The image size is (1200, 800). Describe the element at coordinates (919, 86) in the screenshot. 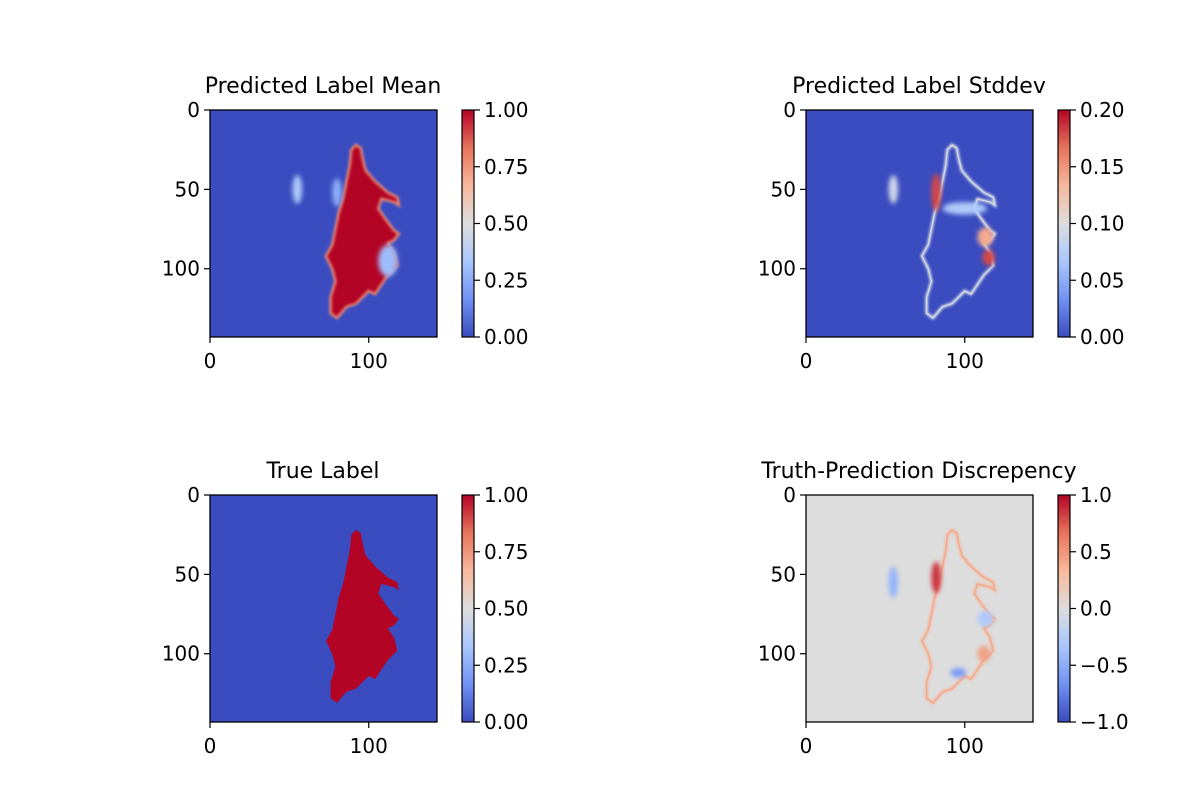

I see `subplot-title: Predicted Label Stddev` at that location.